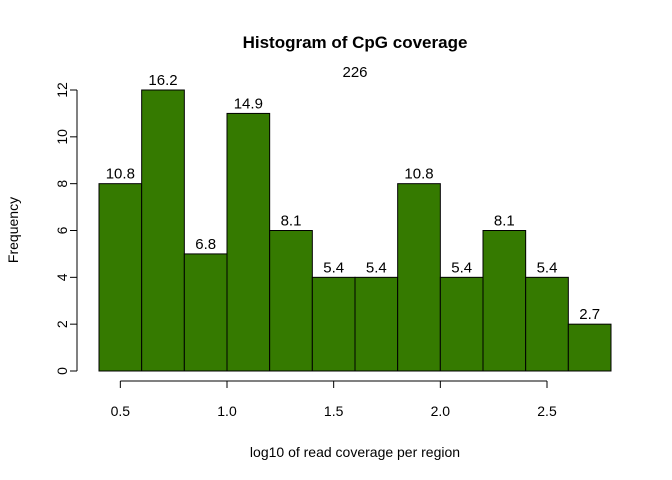 This screenshot has height=480, width=672. What do you see at coordinates (355, 452) in the screenshot?
I see `x-axis-label: log10 of read coverage per region` at bounding box center [355, 452].